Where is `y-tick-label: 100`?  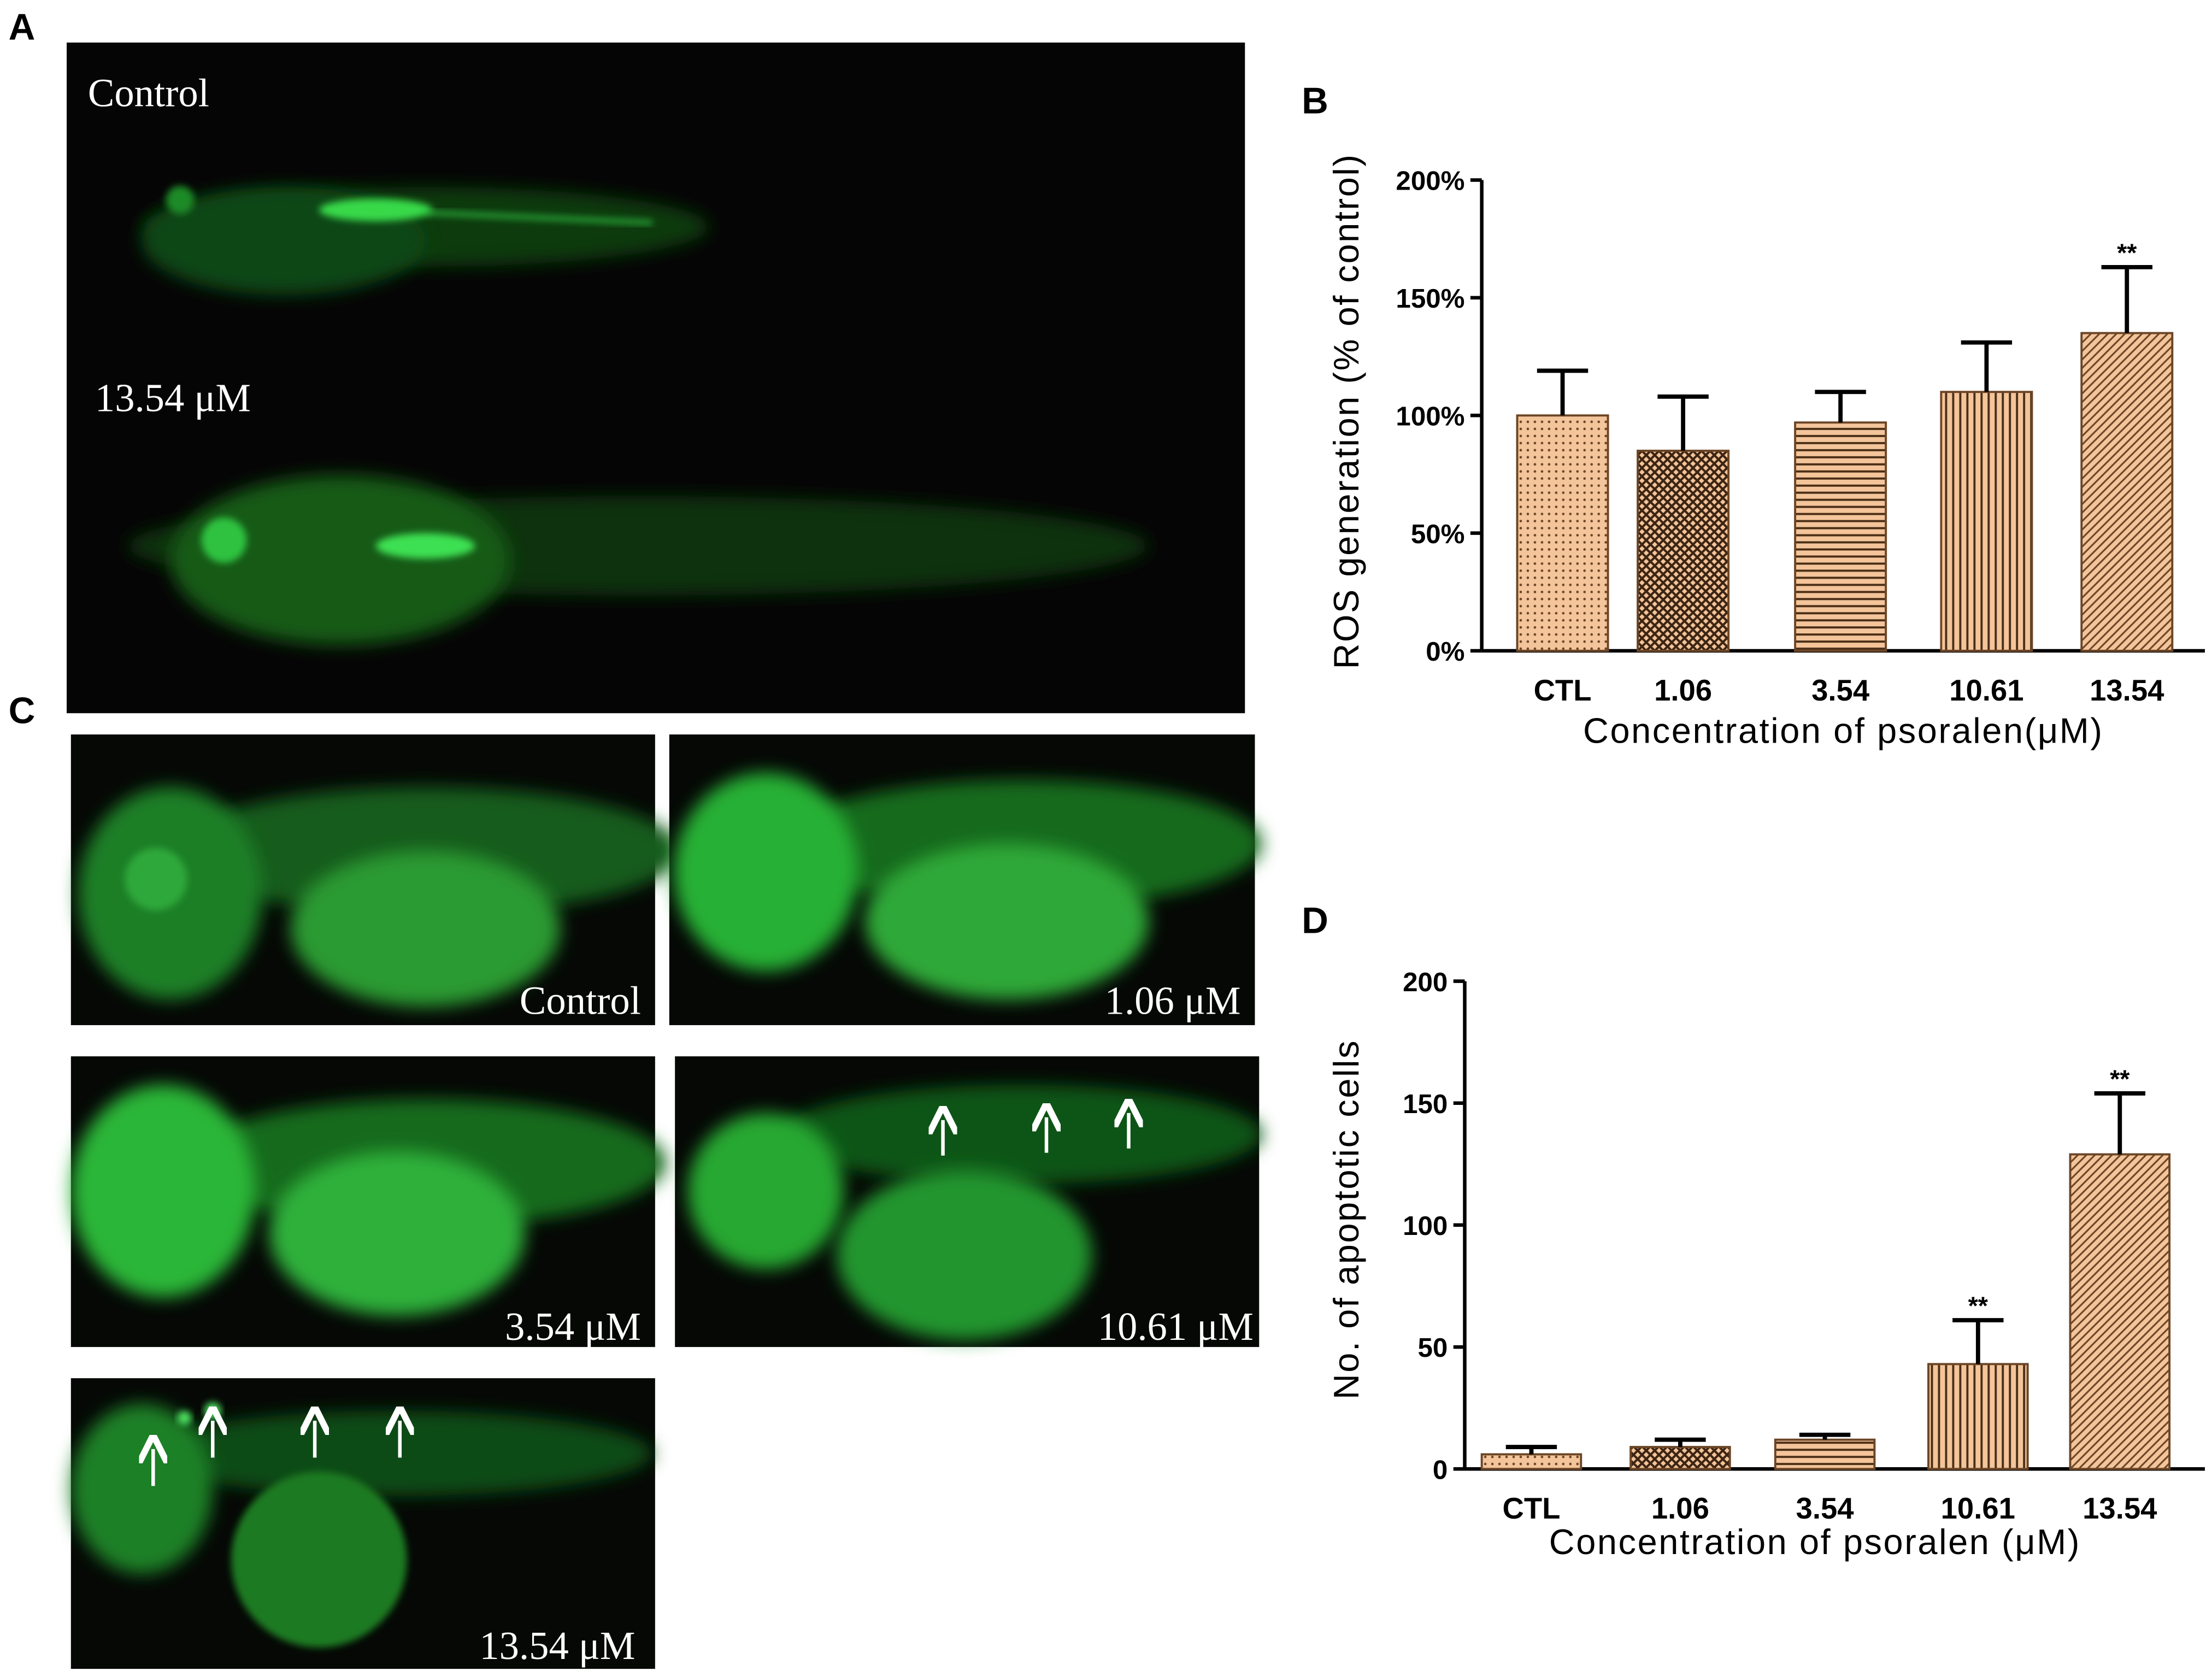
y-tick-label: 100 is located at coordinates (1425, 1226).